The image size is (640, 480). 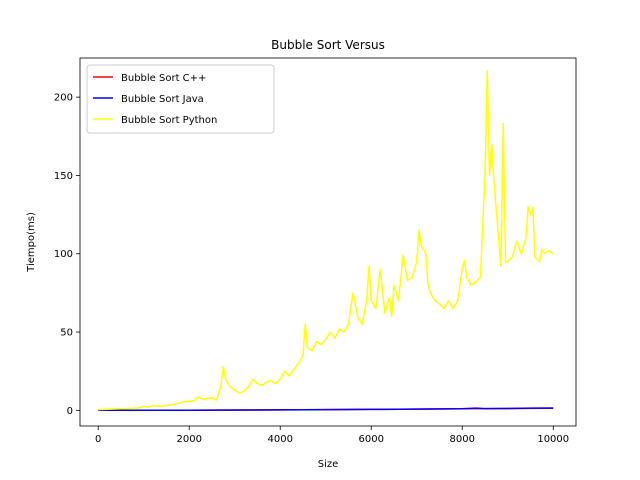 What do you see at coordinates (279, 439) in the screenshot?
I see `x-tick-label: 4000` at bounding box center [279, 439].